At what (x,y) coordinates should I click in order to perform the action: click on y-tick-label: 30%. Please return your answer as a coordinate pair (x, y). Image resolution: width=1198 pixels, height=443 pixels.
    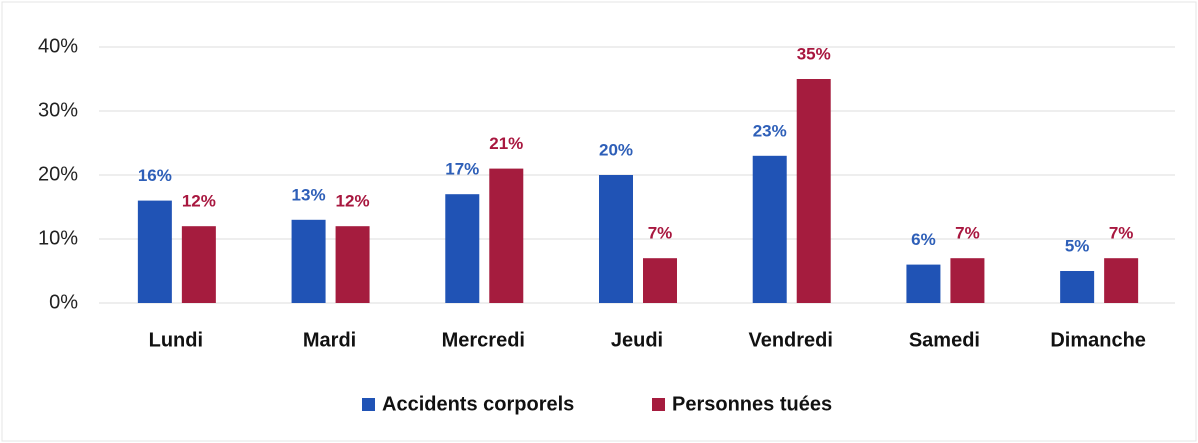
    Looking at the image, I should click on (58, 110).